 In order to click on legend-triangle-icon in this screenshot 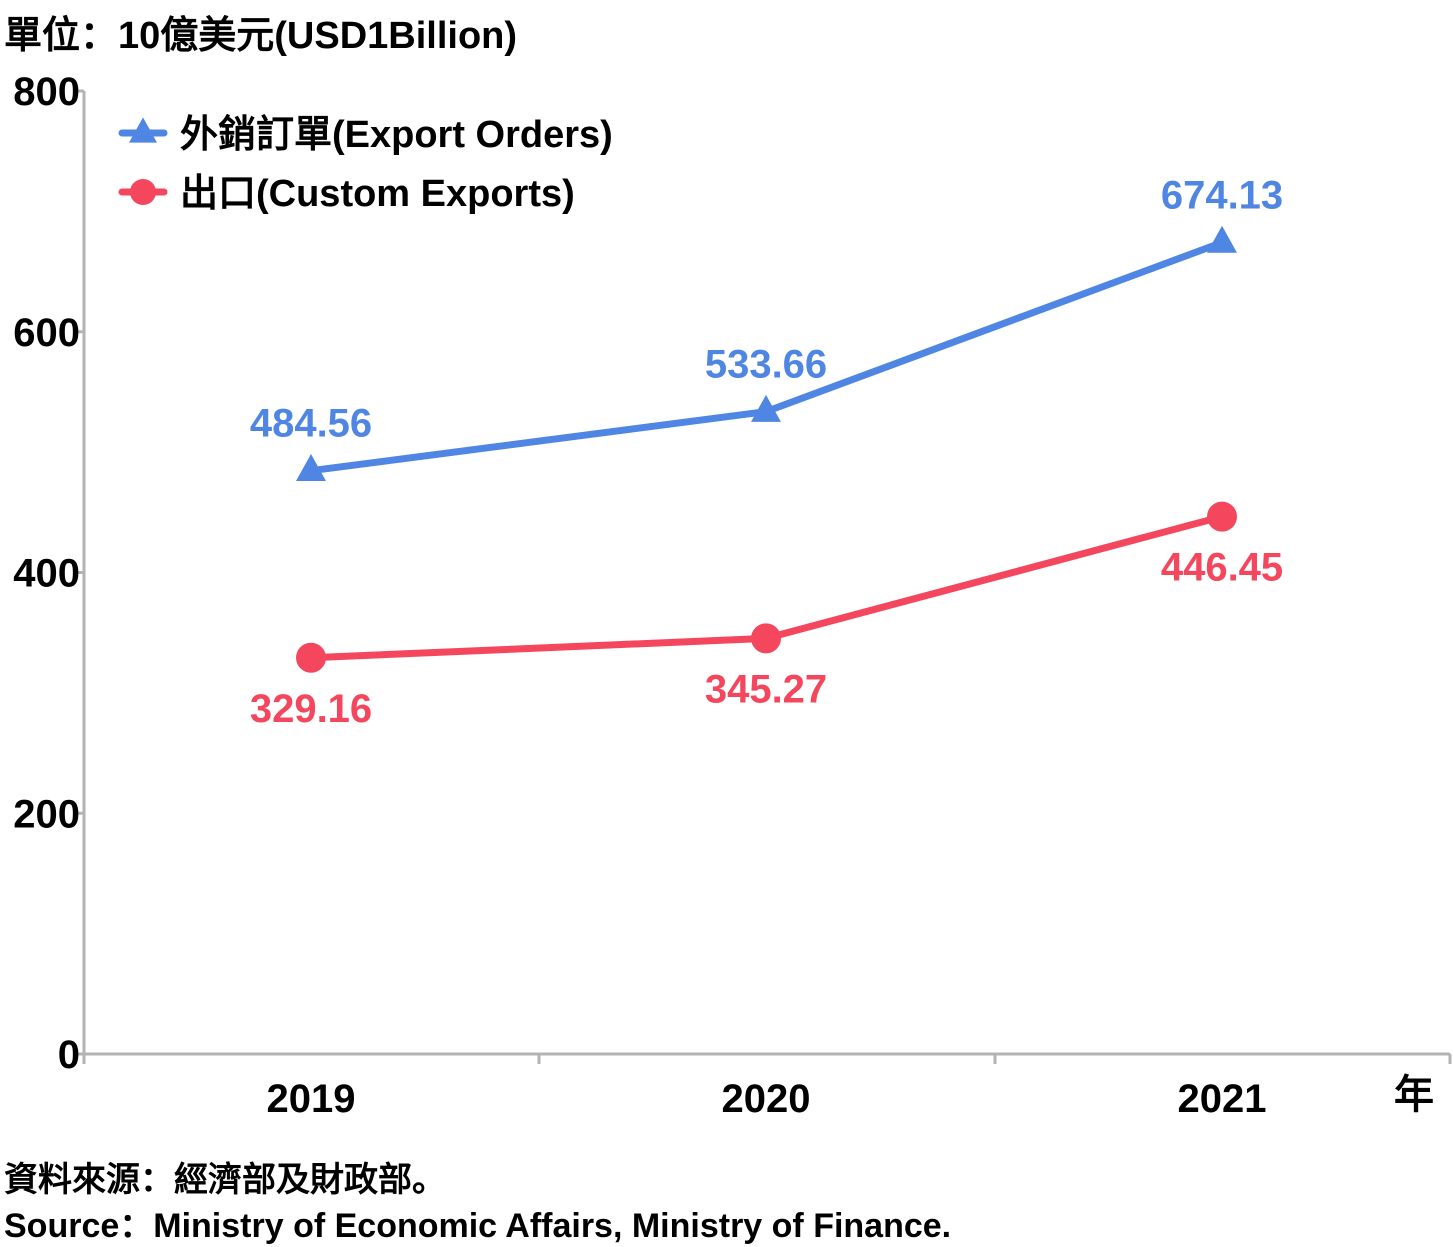, I will do `click(143, 130)`.